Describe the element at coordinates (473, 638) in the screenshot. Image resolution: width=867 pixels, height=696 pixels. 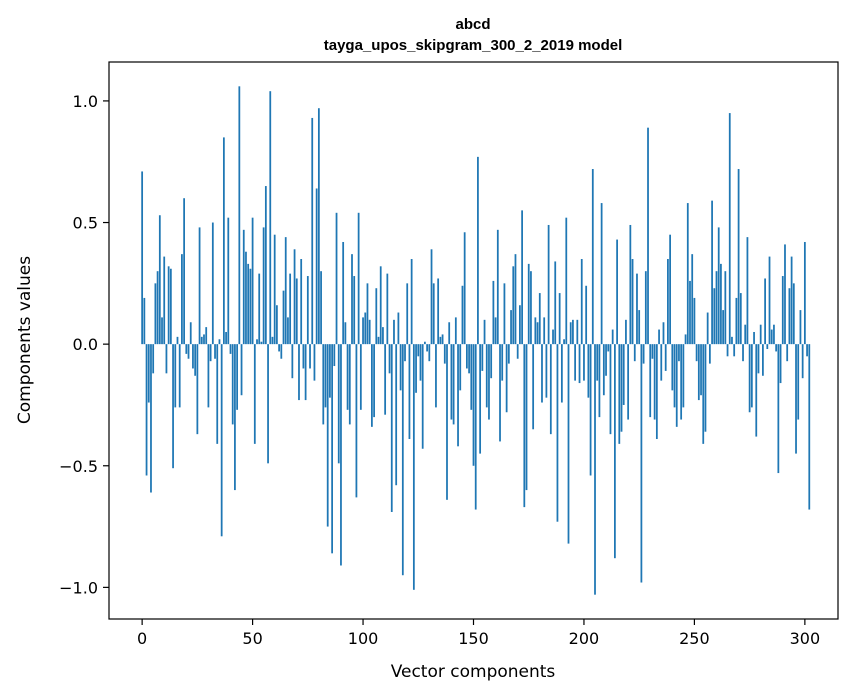
I see `x-tick-label: 150` at that location.